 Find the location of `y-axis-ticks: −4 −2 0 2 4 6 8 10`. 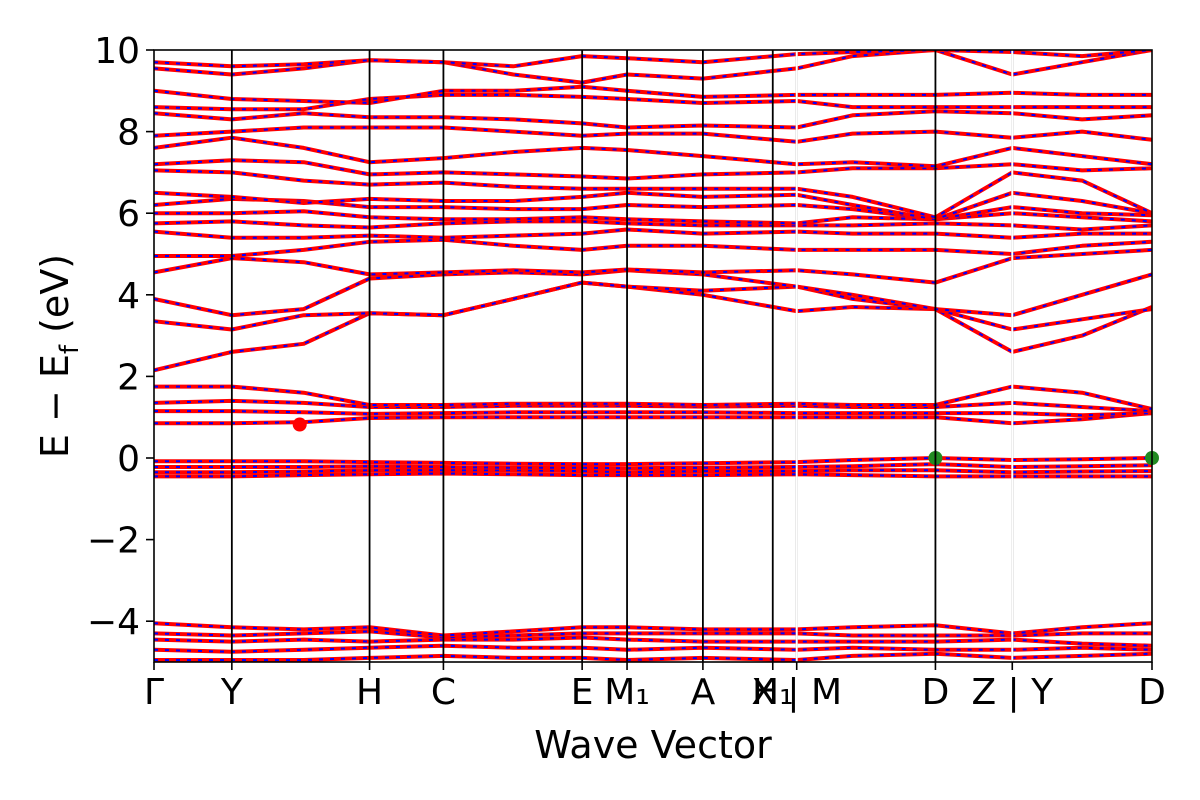

y-axis-ticks: −4 −2 0 2 4 6 8 10 is located at coordinates (120, 337).